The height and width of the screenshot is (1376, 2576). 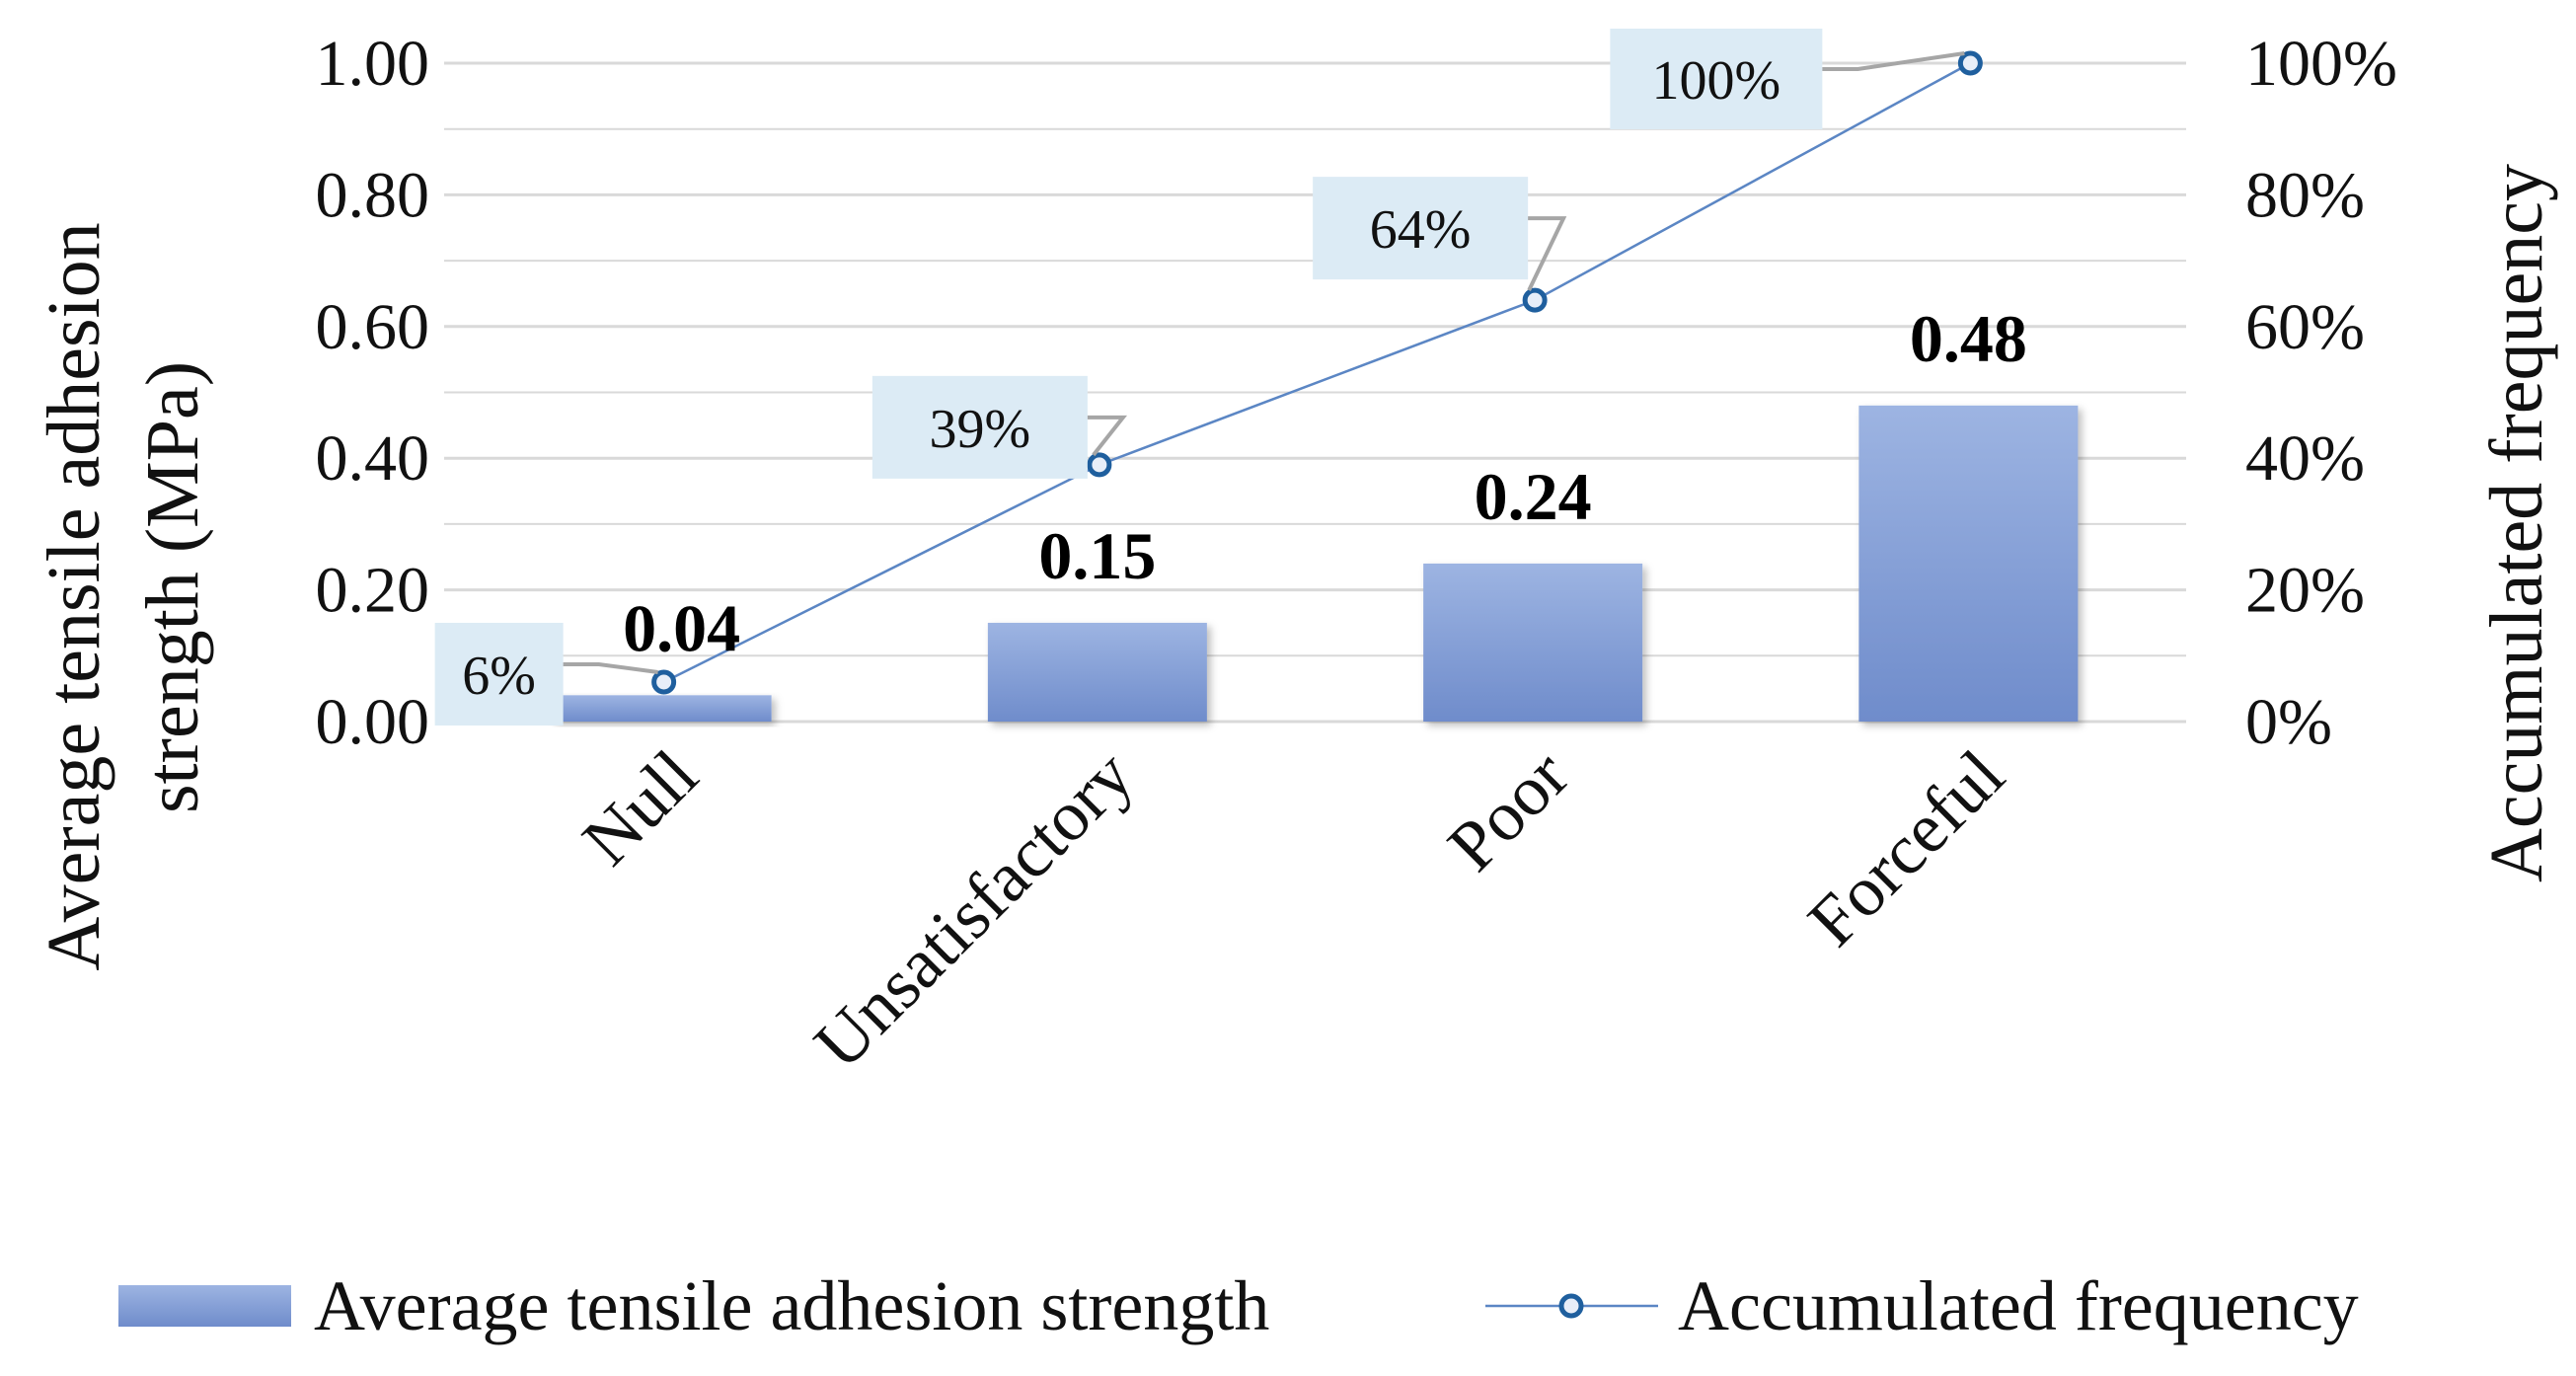 What do you see at coordinates (373, 458) in the screenshot?
I see `y-tick-label: 0.40` at bounding box center [373, 458].